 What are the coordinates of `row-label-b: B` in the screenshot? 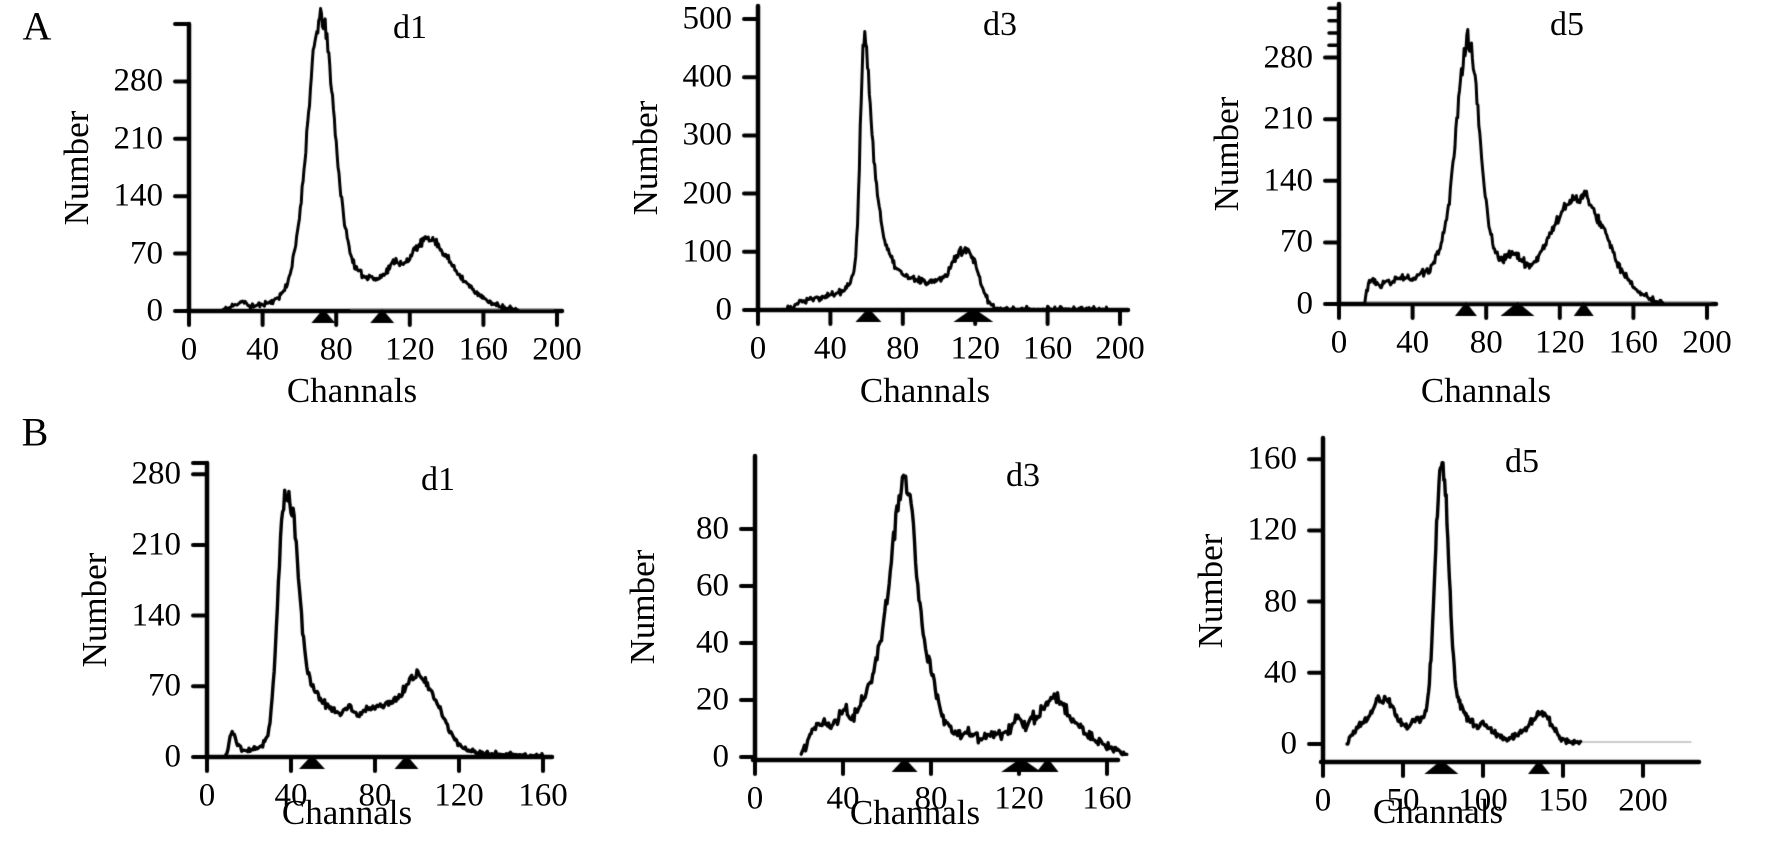 It's located at (35, 432).